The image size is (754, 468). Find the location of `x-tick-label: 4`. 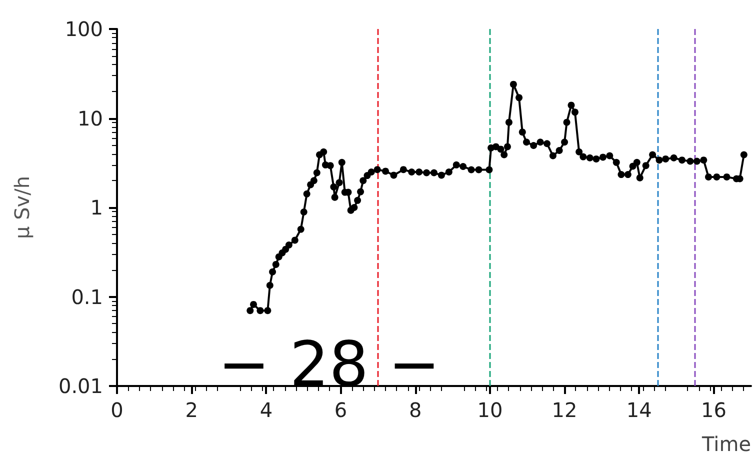

x-tick-label: 4 is located at coordinates (266, 410).